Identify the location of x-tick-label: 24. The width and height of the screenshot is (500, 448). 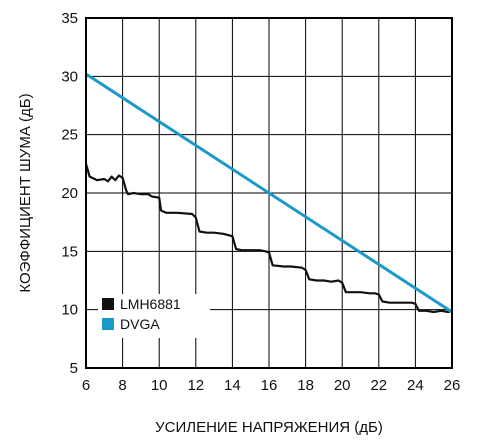
(415, 385).